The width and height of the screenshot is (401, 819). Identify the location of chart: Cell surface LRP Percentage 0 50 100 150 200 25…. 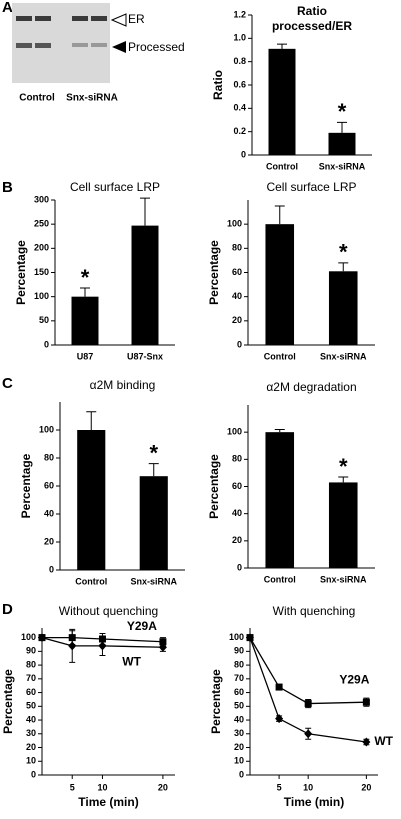
(94, 270).